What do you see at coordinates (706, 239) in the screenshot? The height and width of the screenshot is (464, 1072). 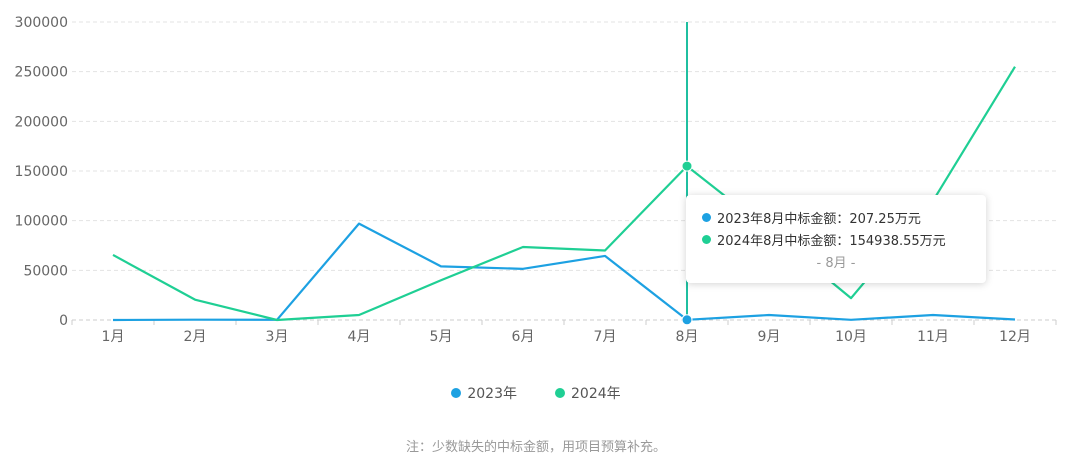 I see `tooltip-dot-2024` at bounding box center [706, 239].